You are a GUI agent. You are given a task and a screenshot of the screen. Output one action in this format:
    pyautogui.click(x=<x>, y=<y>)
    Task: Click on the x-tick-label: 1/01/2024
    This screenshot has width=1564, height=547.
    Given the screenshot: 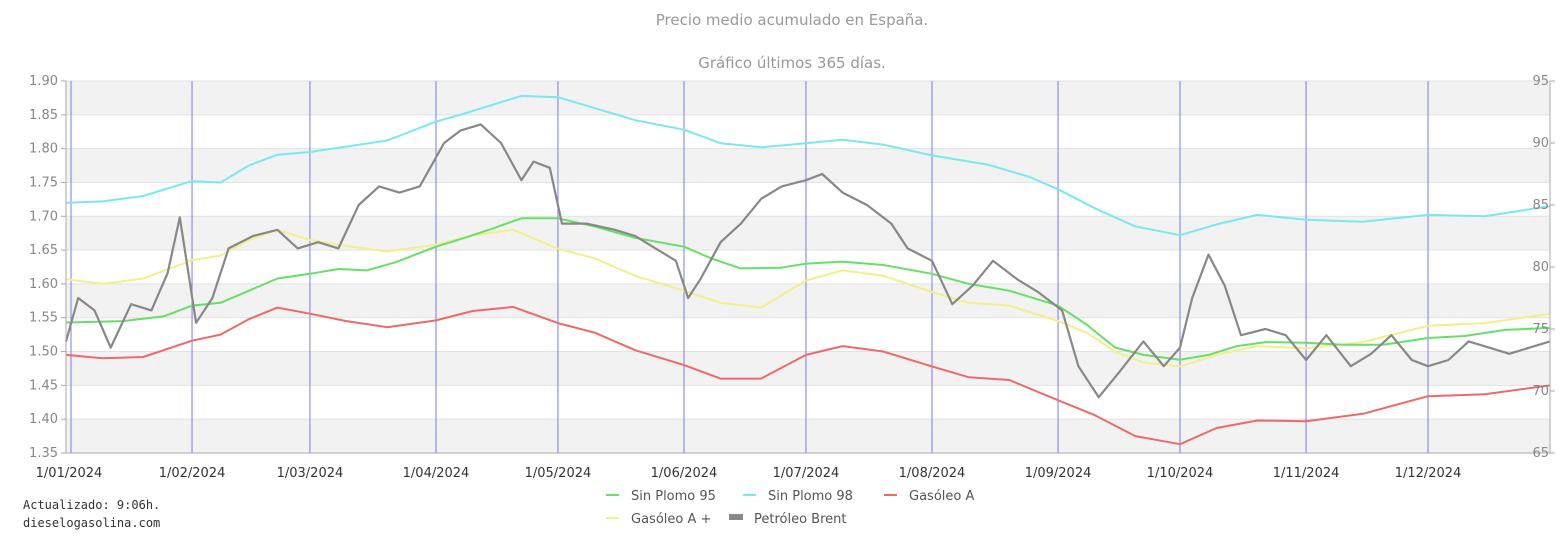 What is the action you would take?
    pyautogui.click(x=69, y=473)
    